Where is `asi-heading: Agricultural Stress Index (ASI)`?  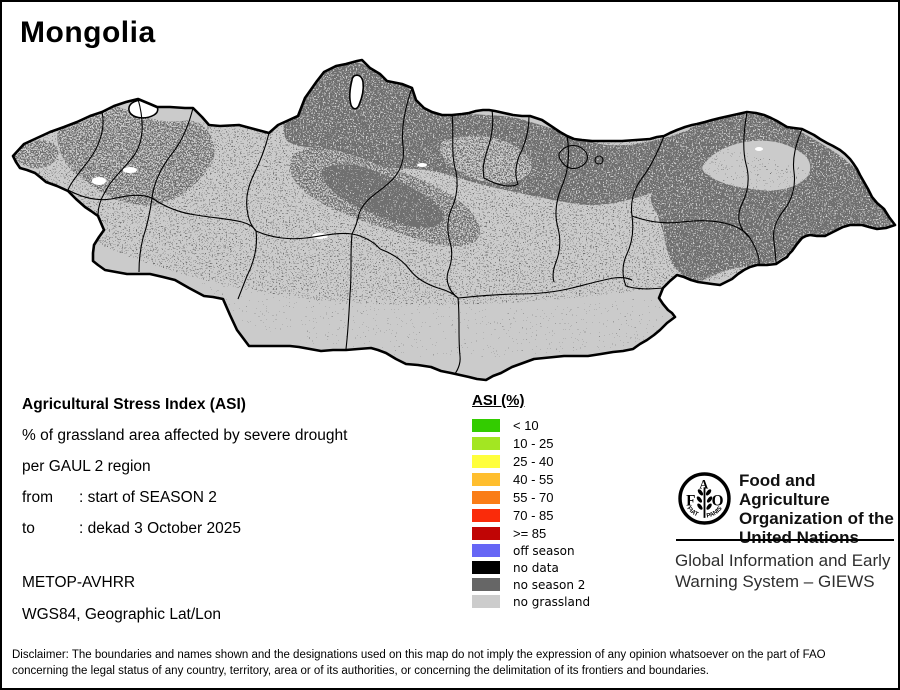 asi-heading: Agricultural Stress Index (ASI) is located at coordinates (134, 404).